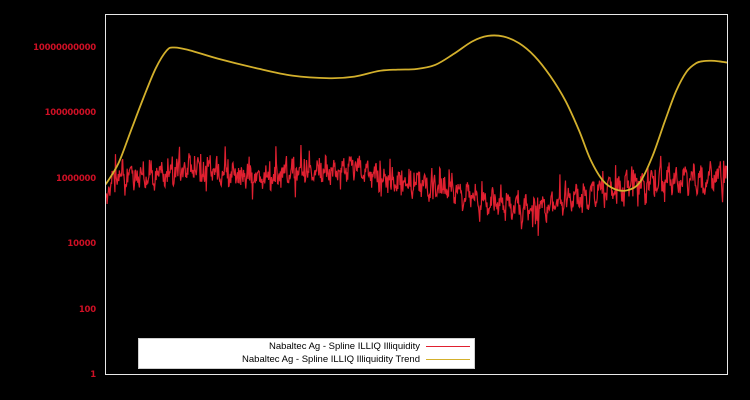  What do you see at coordinates (81, 244) in the screenshot?
I see `y-tick-label: 10000` at bounding box center [81, 244].